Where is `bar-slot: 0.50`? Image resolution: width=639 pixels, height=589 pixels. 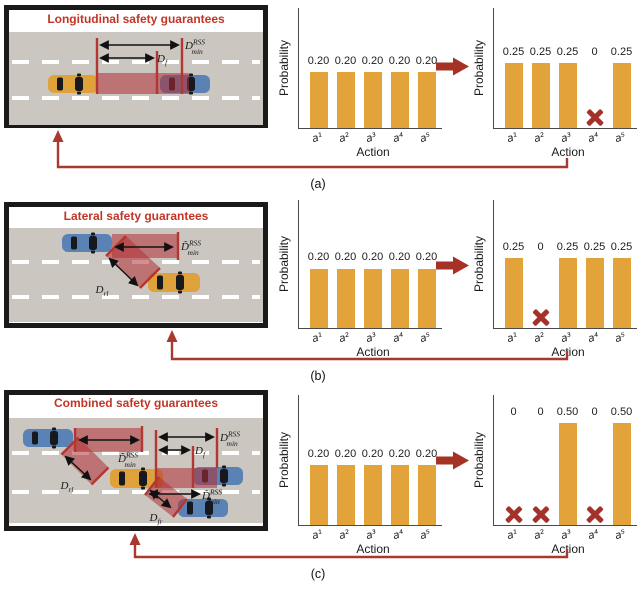
bar-slot: 0.50 is located at coordinates (621, 460).